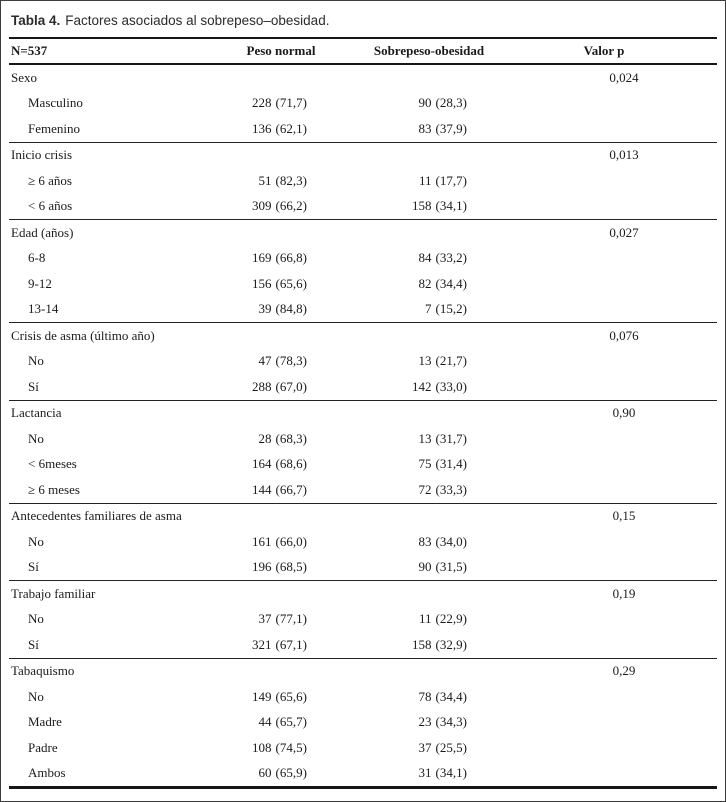 Image resolution: width=726 pixels, height=802 pixels. I want to click on row-label: Femenino, so click(54, 128).